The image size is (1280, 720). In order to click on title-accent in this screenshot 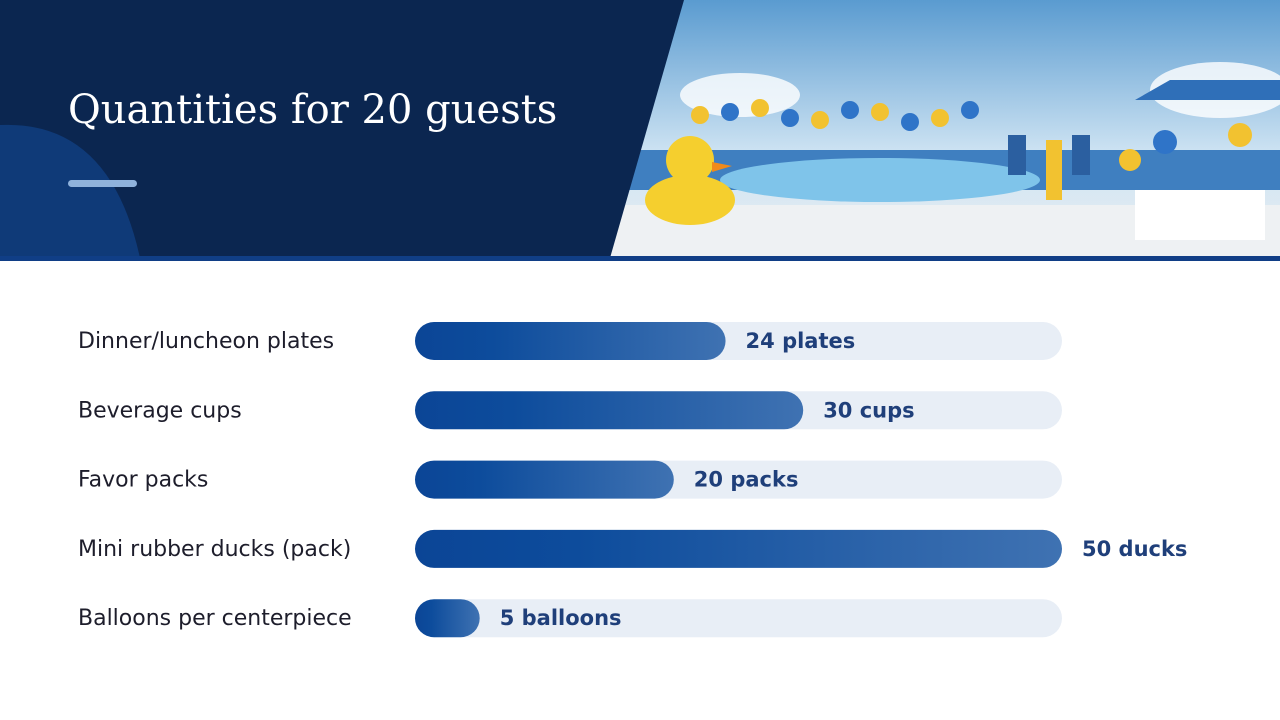, I will do `click(102, 183)`.